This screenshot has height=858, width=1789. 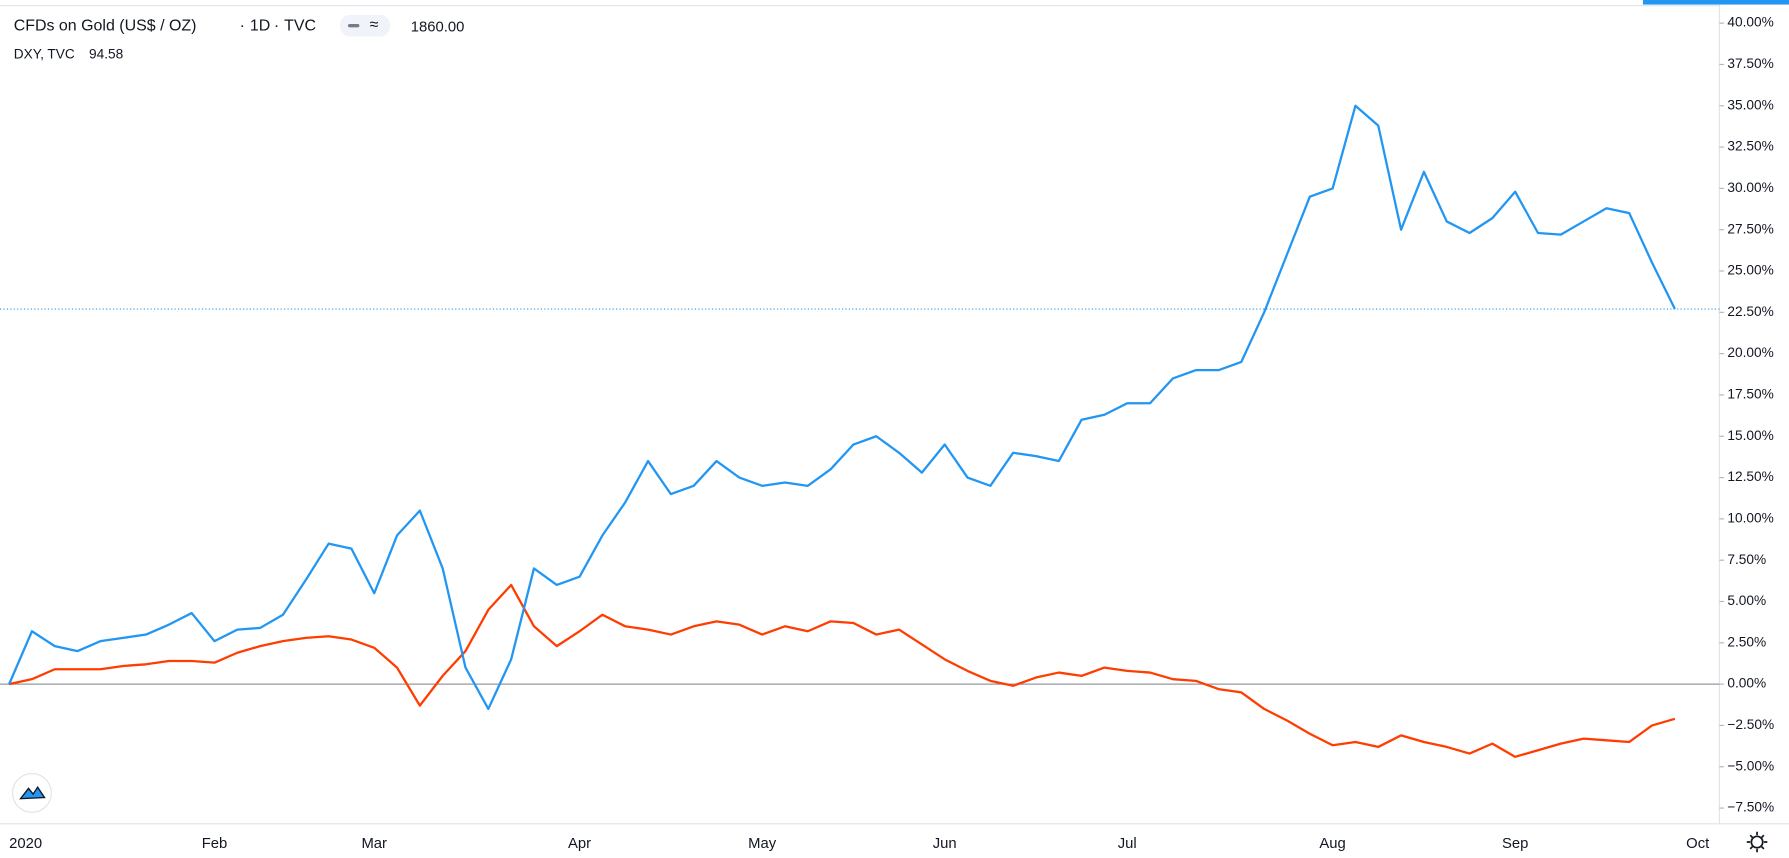 I want to click on y-tick-label: 25.00%, so click(x=1750, y=270).